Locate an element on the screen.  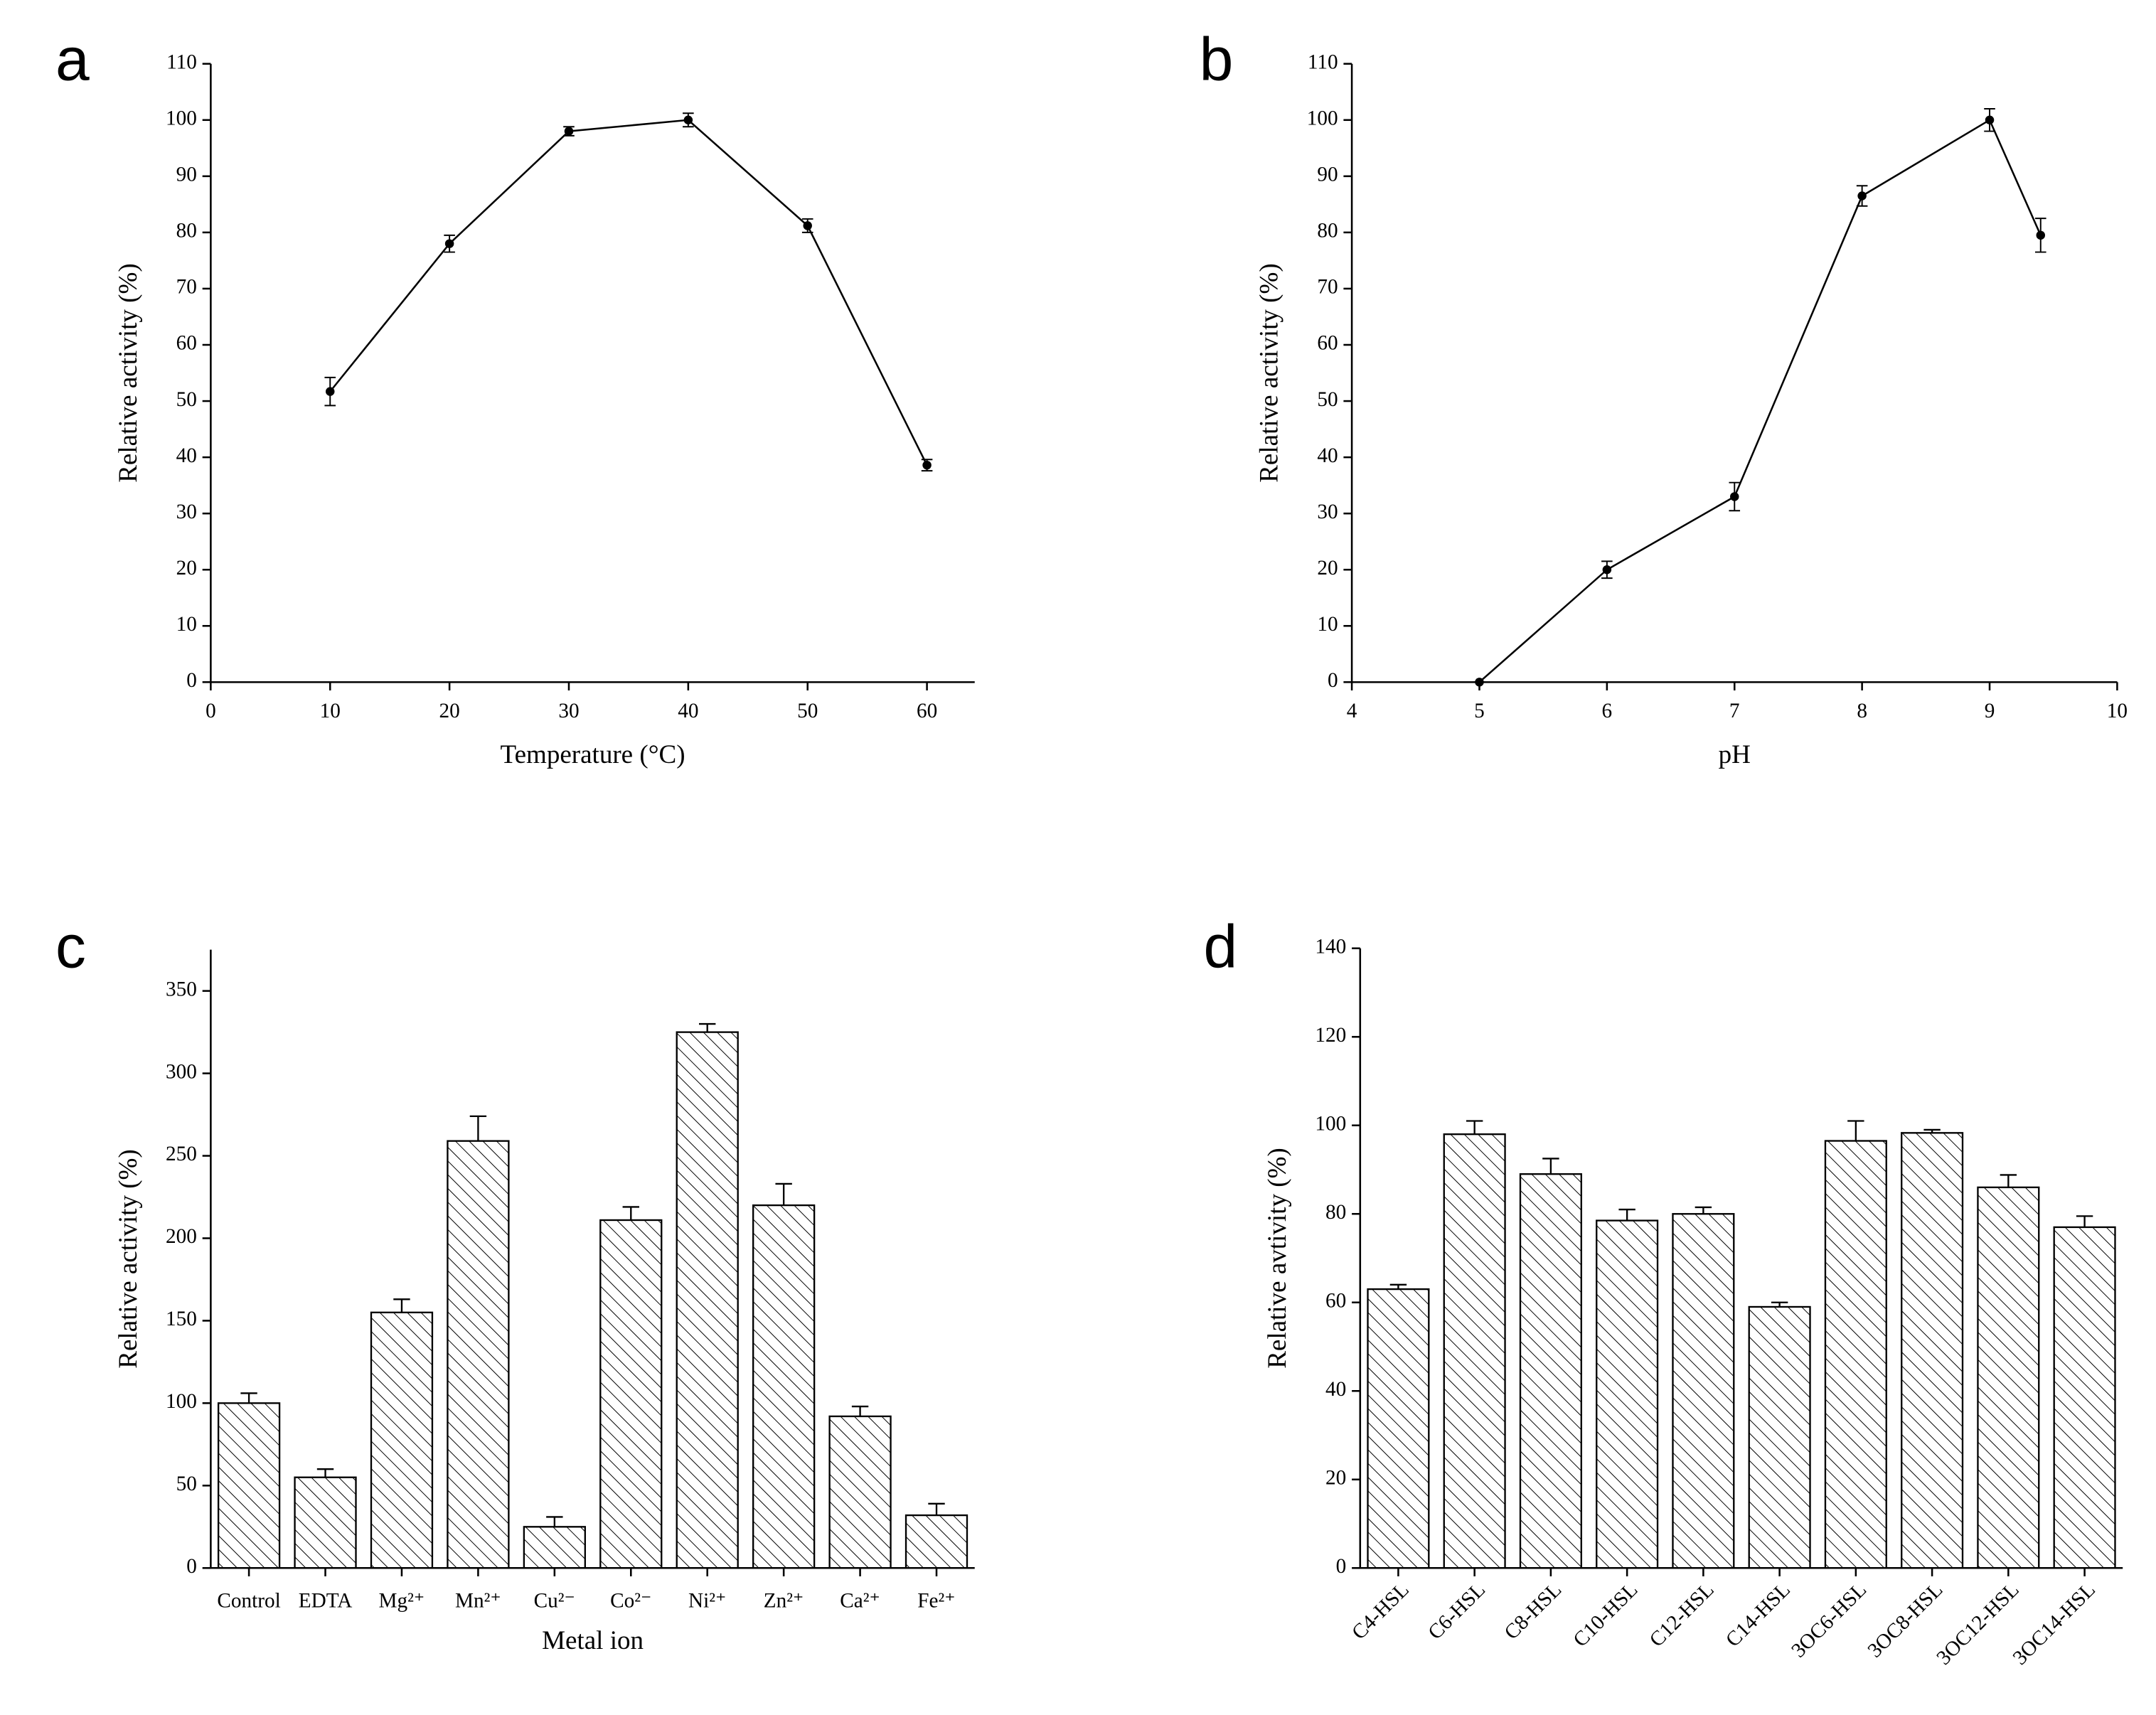
x-tick-label: C4-HSL is located at coordinates (1381, 1612).